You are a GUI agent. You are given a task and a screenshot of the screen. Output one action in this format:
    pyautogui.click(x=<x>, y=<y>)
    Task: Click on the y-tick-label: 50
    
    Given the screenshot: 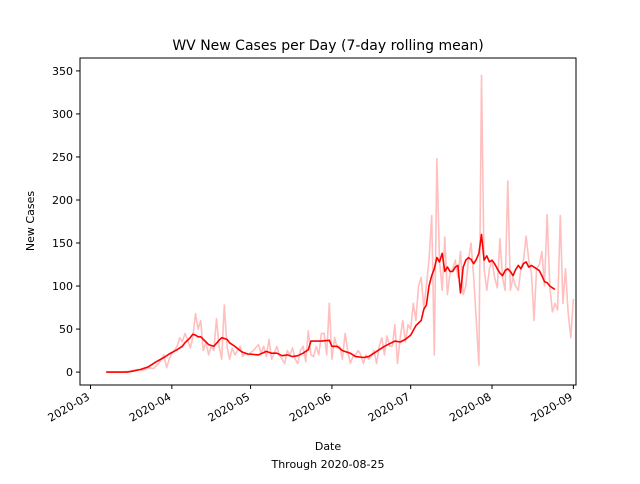 What is the action you would take?
    pyautogui.click(x=66, y=329)
    